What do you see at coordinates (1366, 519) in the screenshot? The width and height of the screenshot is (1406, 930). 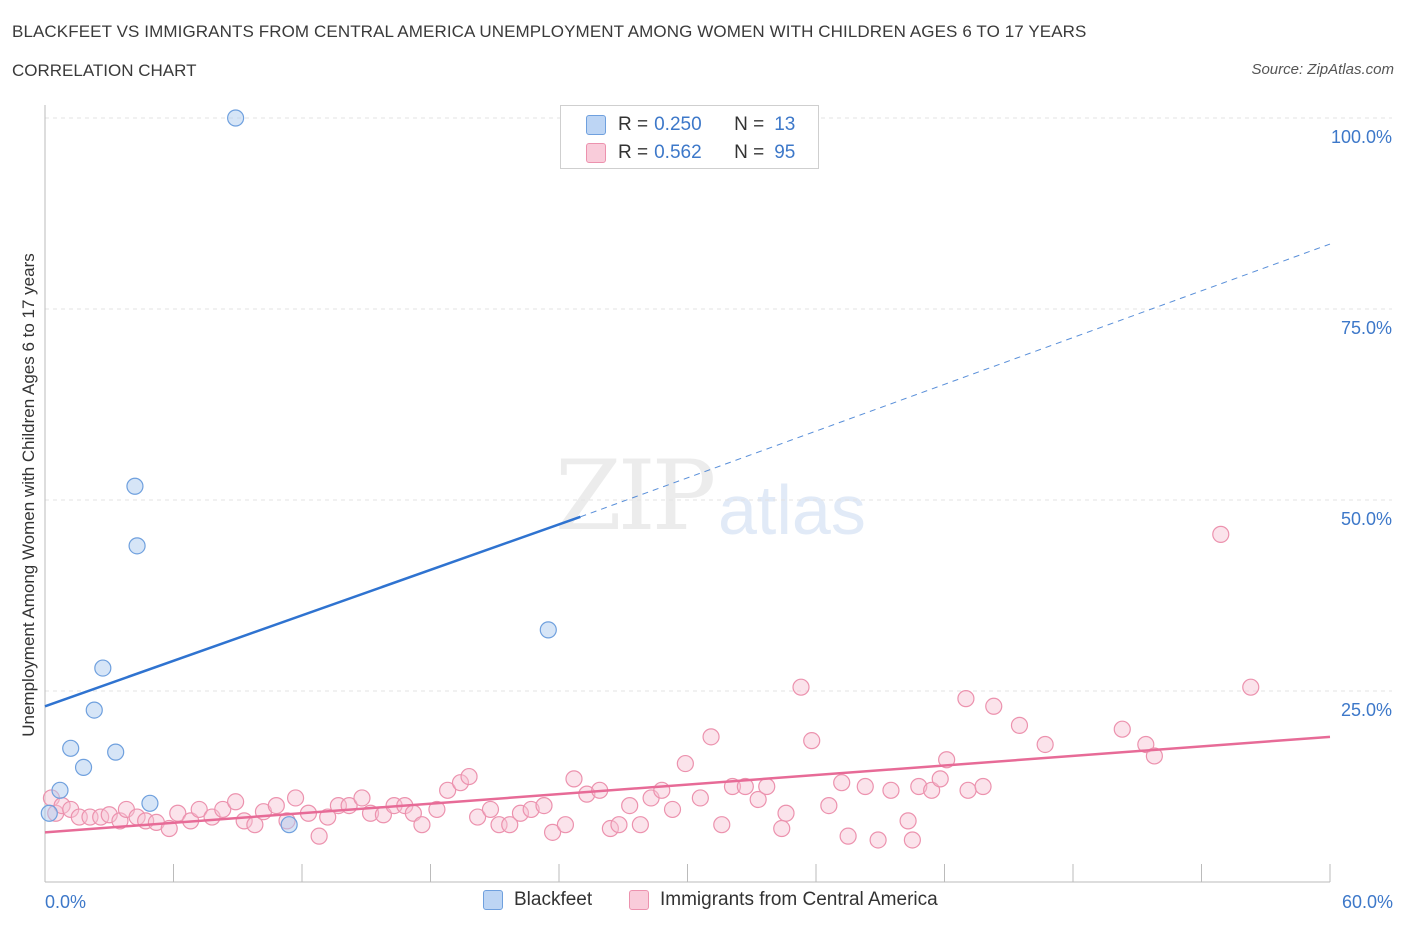 I see `y-tick-label: 50.0%` at bounding box center [1366, 519].